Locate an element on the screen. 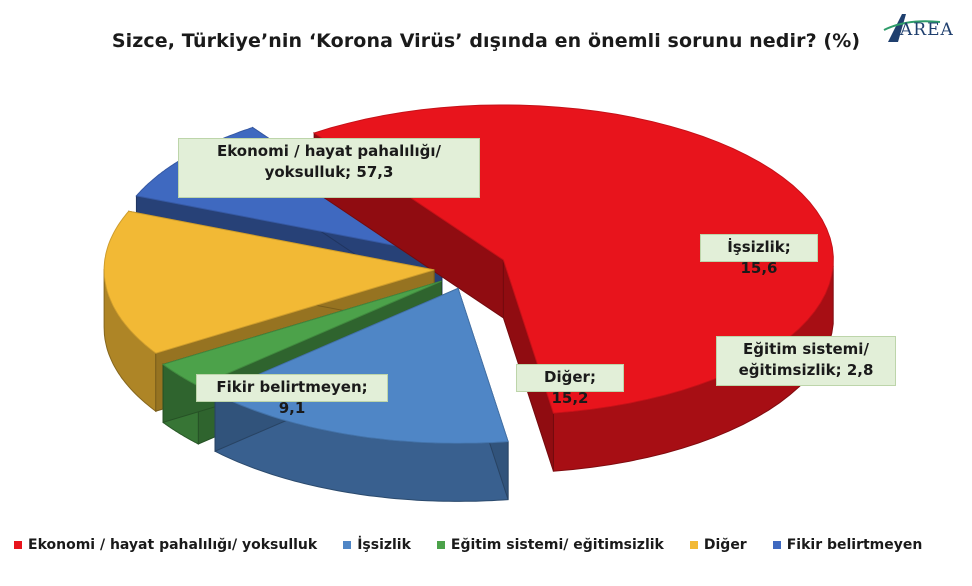  data-label-issizlik-line1: İşsizlik; 15,6 is located at coordinates (759, 257).